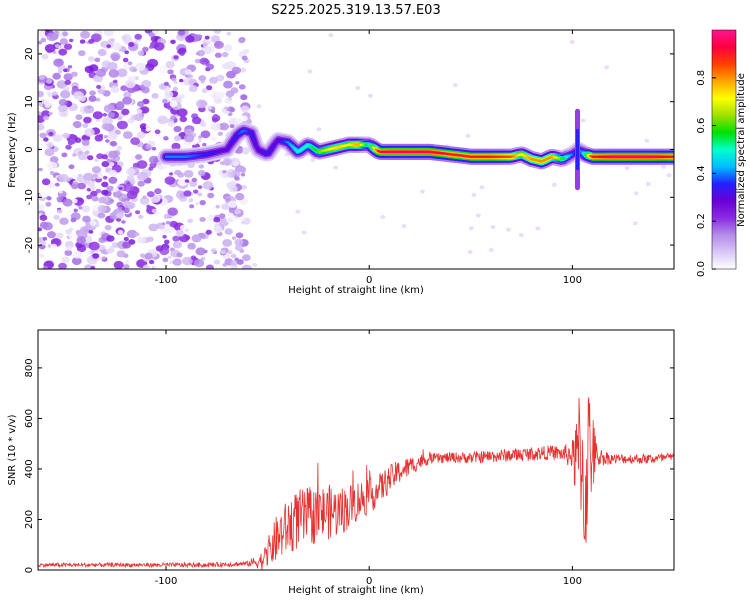  Describe the element at coordinates (166, 581) in the screenshot. I see `snr-xtick-label: -100` at that location.